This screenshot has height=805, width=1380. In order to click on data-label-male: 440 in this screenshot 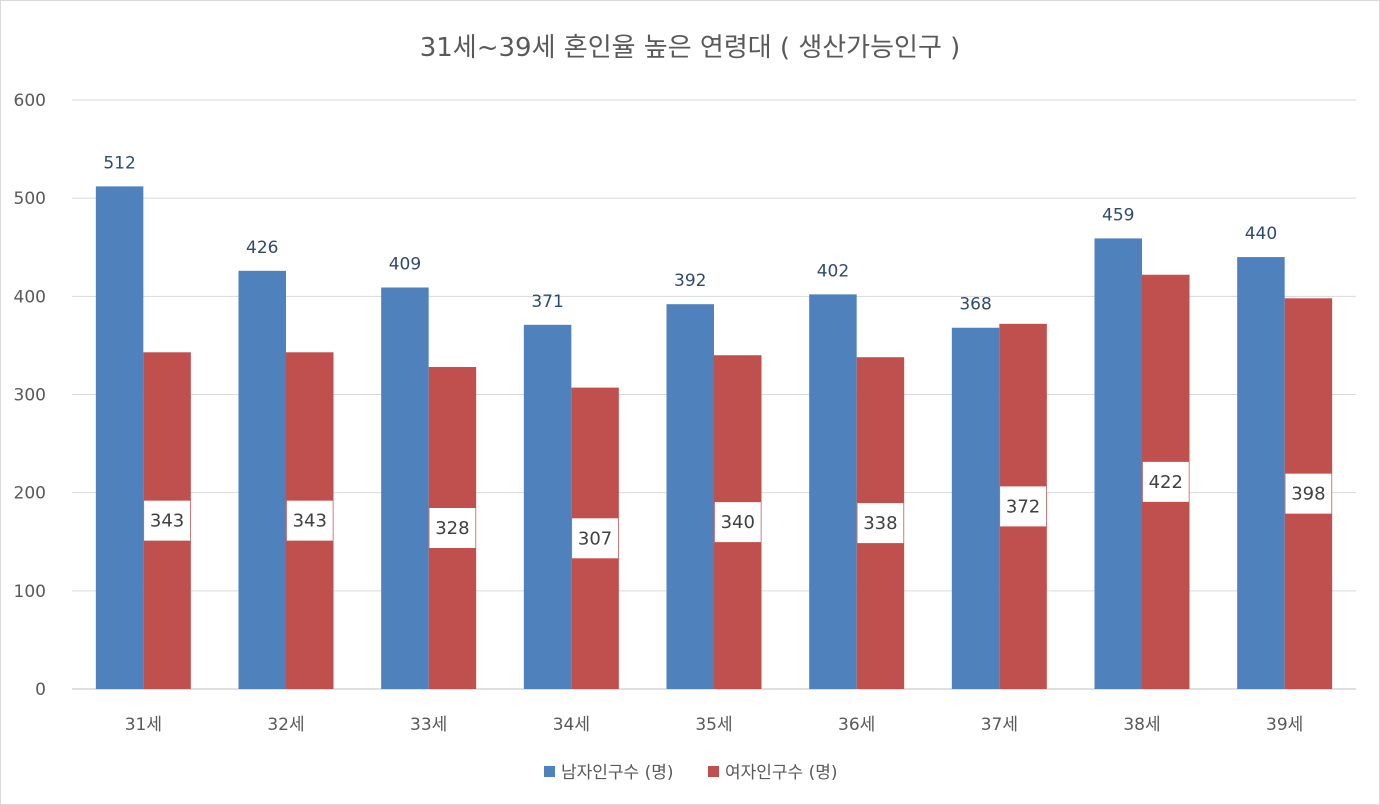, I will do `click(1261, 234)`.